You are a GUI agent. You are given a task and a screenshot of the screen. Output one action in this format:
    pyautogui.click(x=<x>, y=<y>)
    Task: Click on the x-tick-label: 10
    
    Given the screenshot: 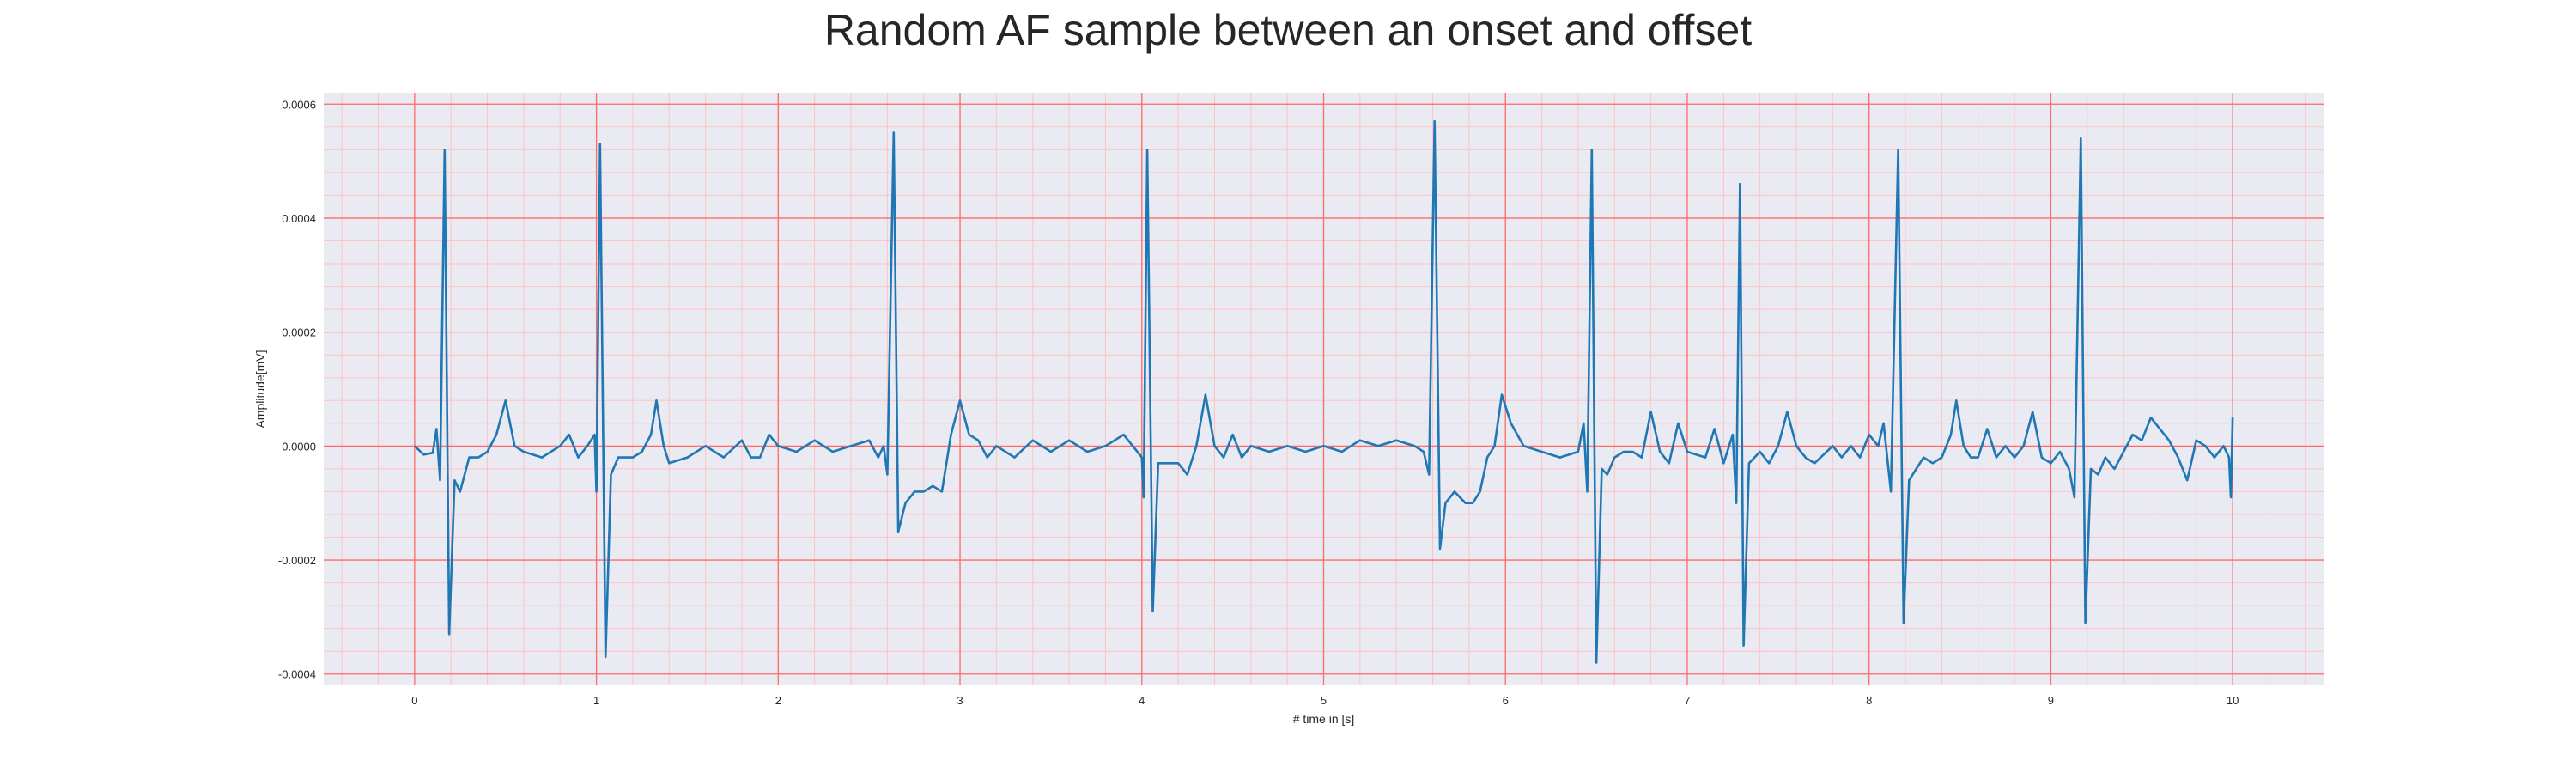 What is the action you would take?
    pyautogui.click(x=2233, y=700)
    